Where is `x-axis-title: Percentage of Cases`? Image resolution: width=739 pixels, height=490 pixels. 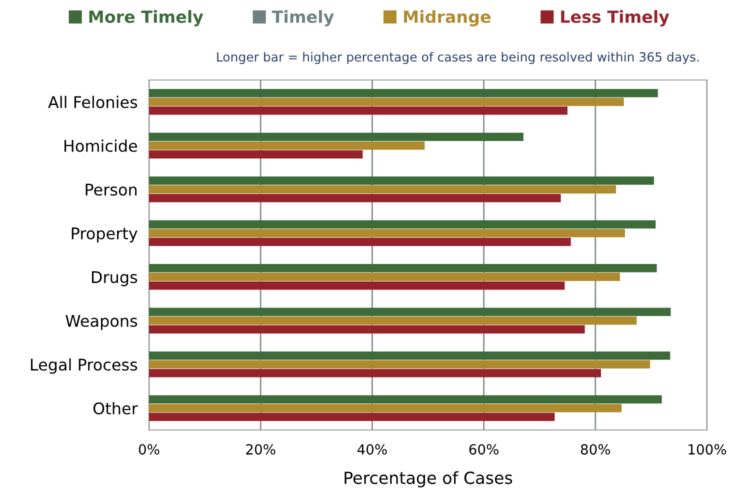 x-axis-title: Percentage of Cases is located at coordinates (428, 479).